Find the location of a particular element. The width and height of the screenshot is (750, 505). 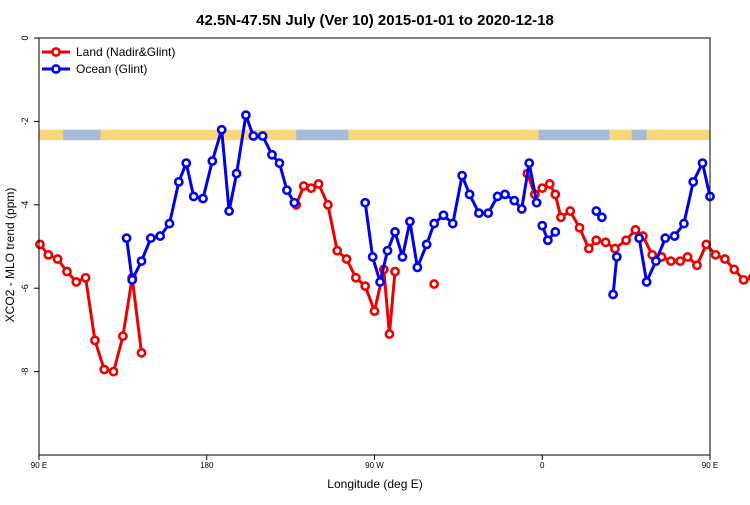

y-tick-label-0: 0 is located at coordinates (25, 37).